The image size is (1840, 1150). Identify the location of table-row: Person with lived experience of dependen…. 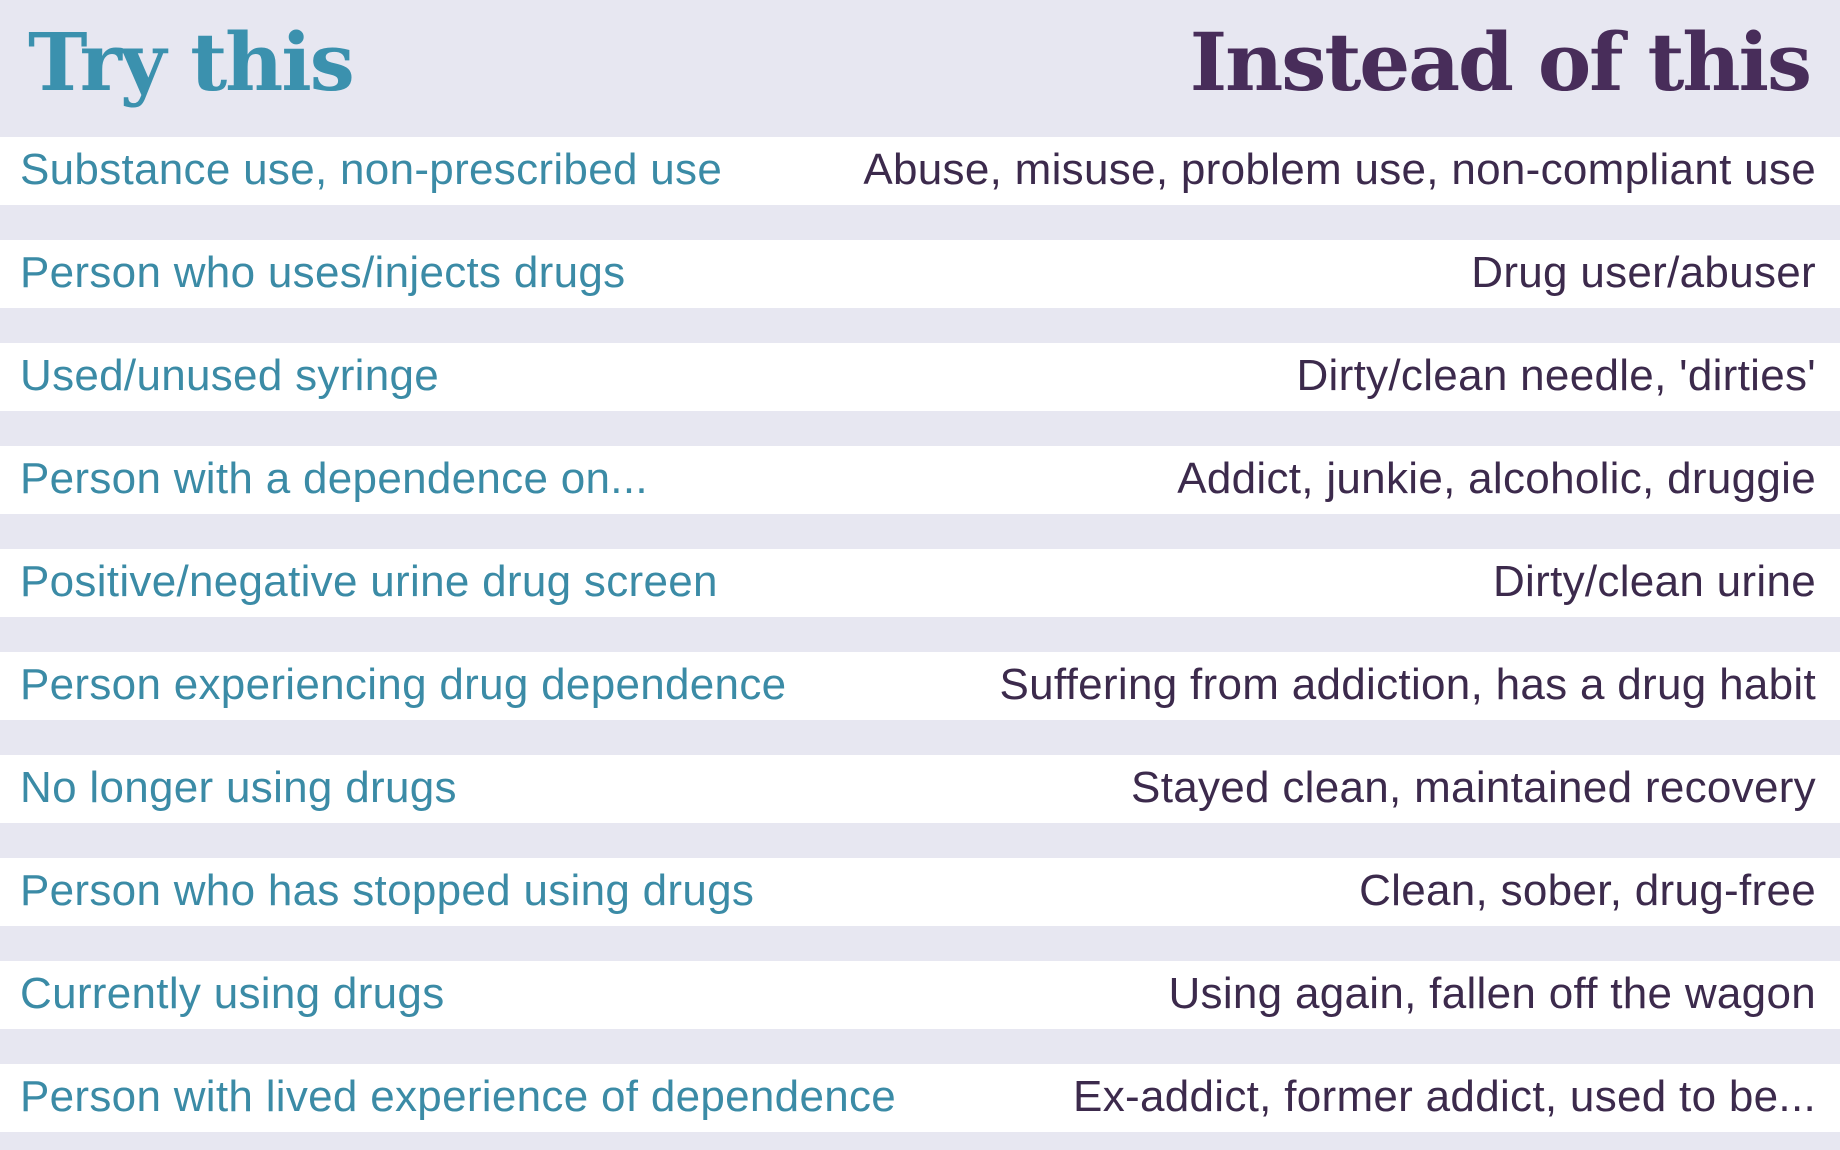
(920, 1098).